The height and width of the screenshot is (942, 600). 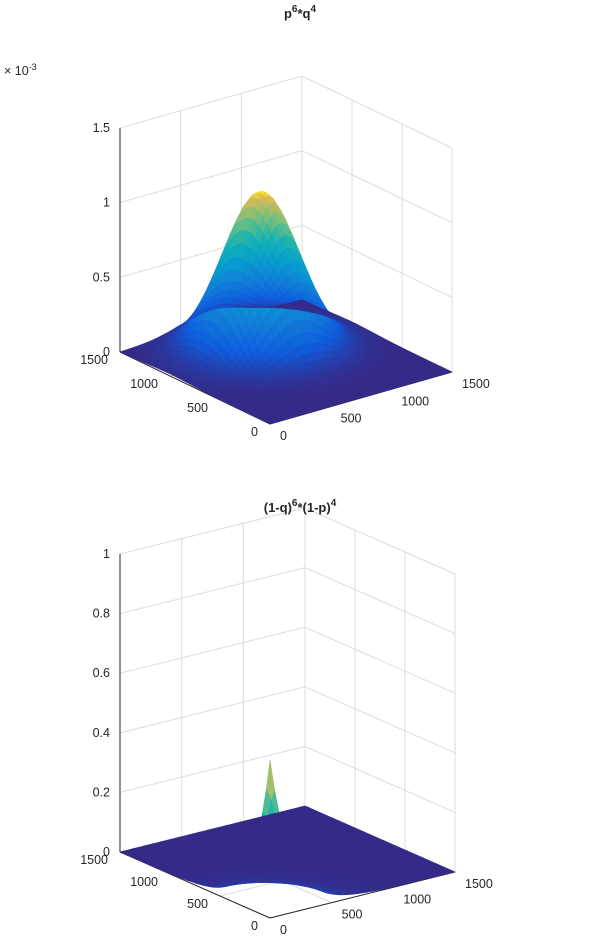 I want to click on z-tick-label: 0.2, so click(x=101, y=792).